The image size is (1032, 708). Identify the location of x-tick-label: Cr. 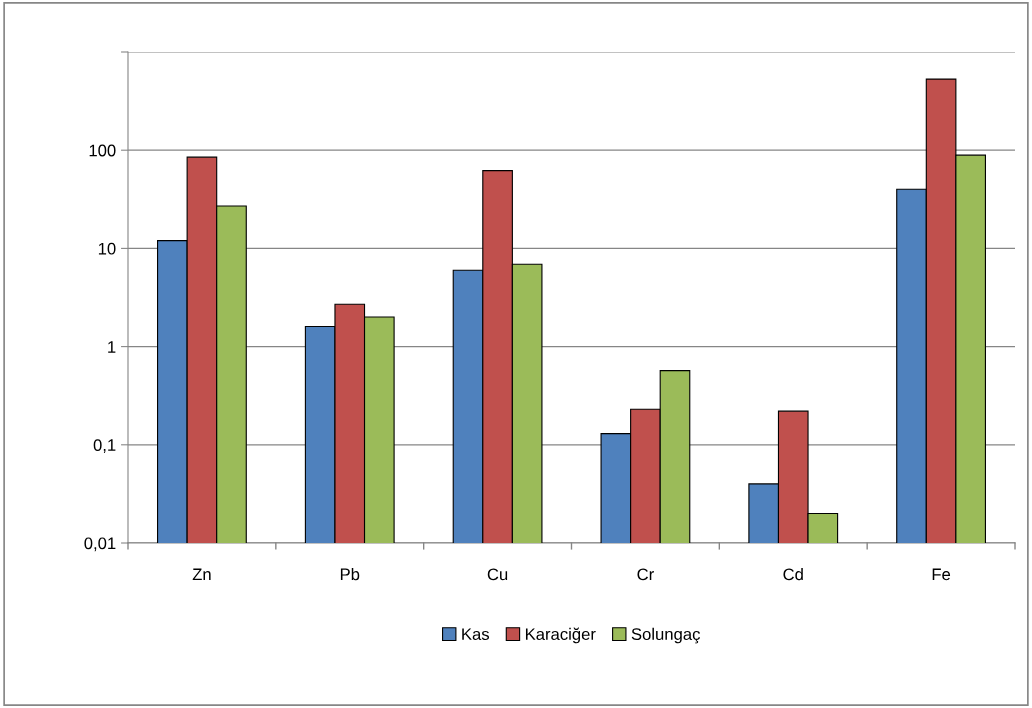
(645, 574).